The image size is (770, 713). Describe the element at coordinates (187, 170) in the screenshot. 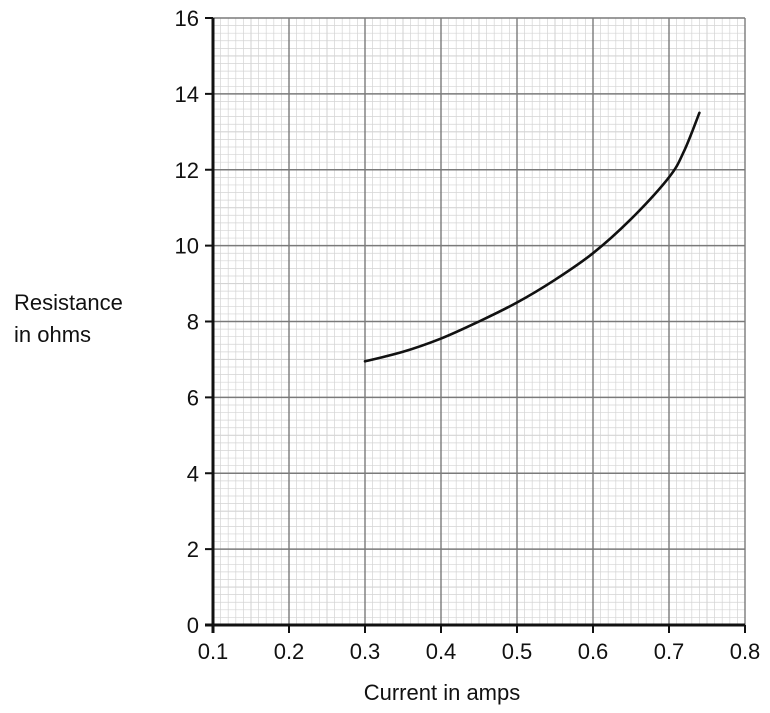

I see `y-tick-label: 12` at that location.